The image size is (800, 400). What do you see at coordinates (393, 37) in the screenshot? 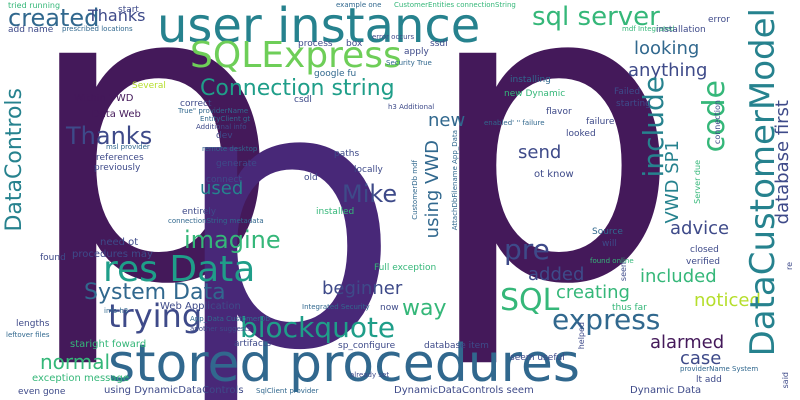
I see `word-error-occurs: error occurs` at bounding box center [393, 37].